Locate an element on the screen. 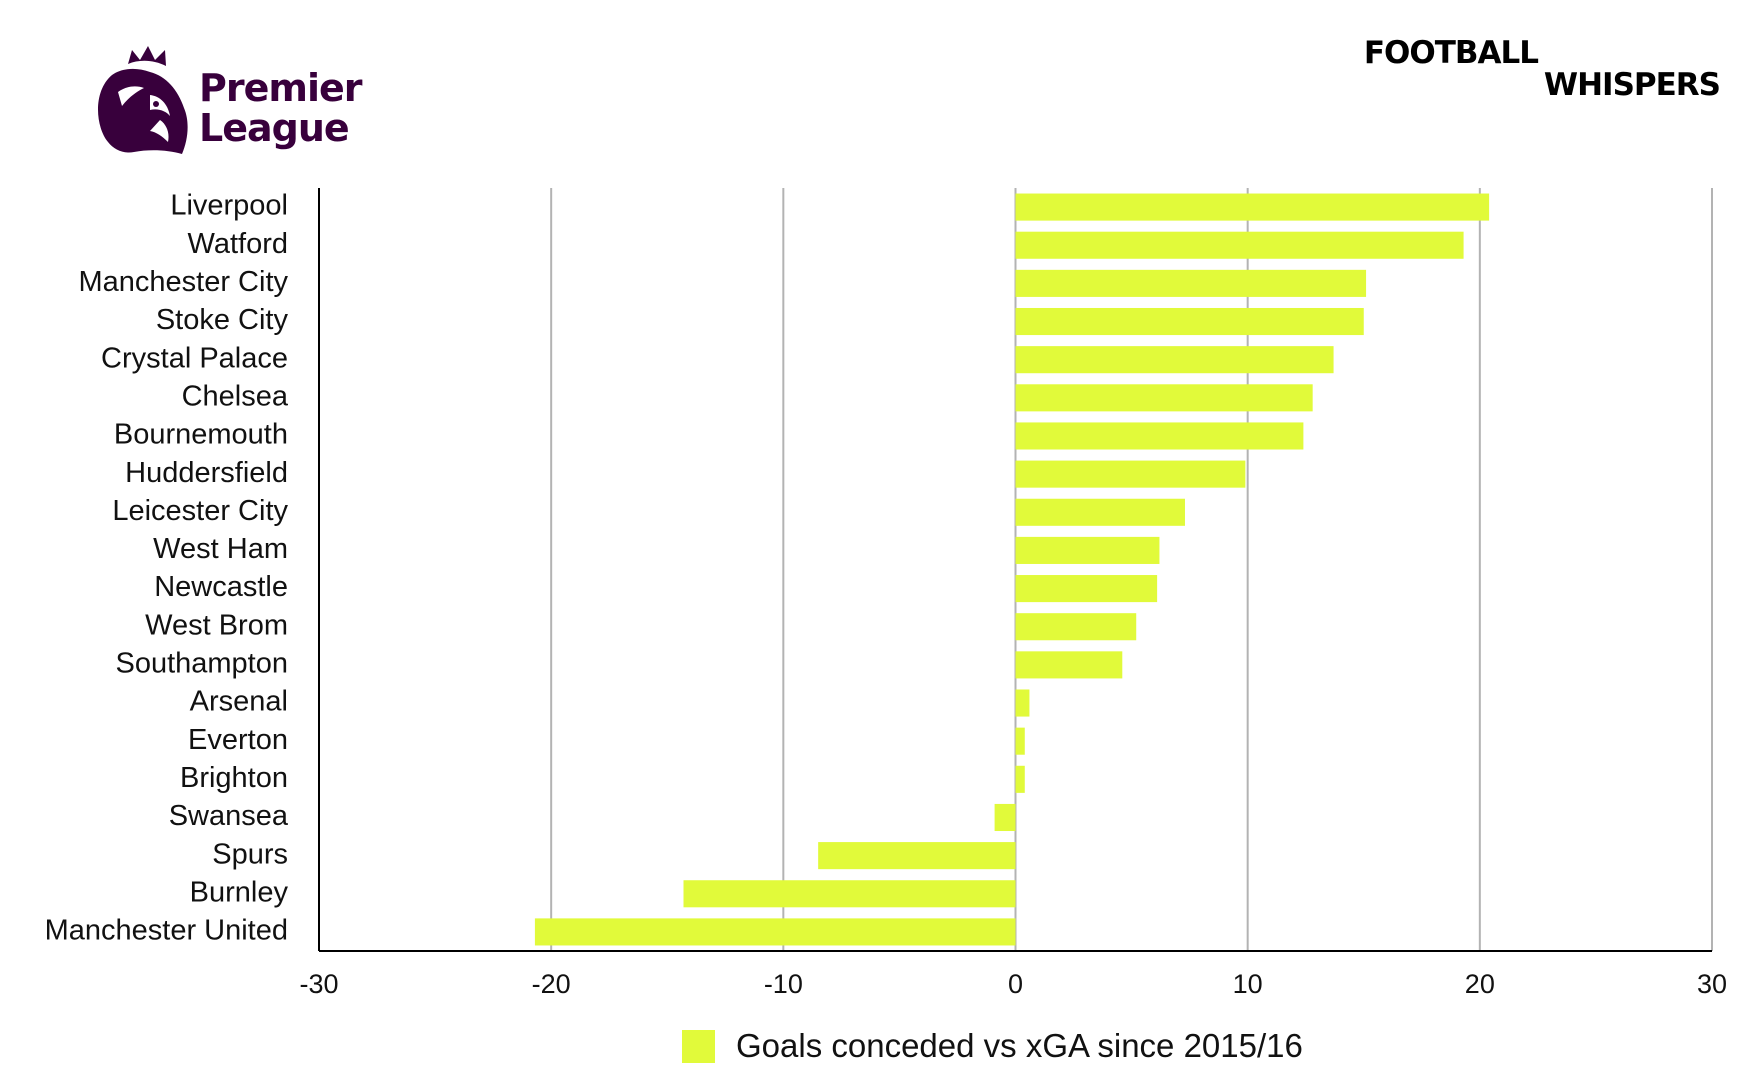 Image resolution: width=1742 pixels, height=1078 pixels. category-label-chelsea: Chelsea is located at coordinates (235, 396).